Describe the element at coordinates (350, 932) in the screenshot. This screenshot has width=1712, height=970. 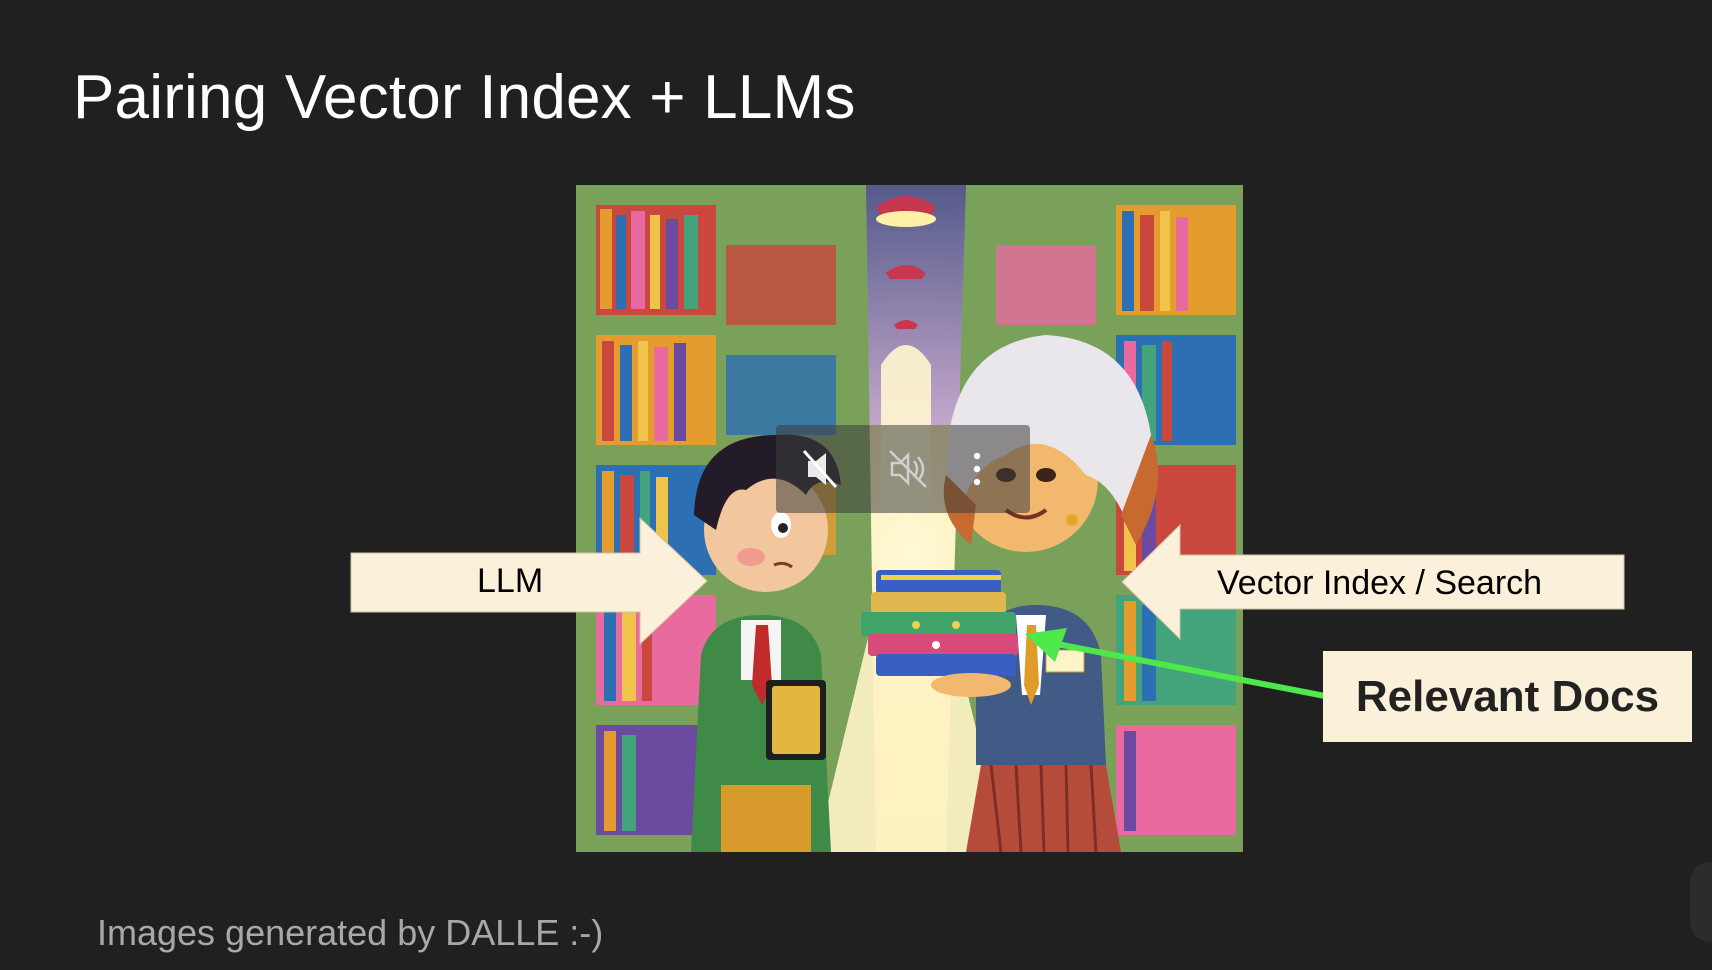
I see `slide-caption: Images generated by DALLE :-)` at that location.